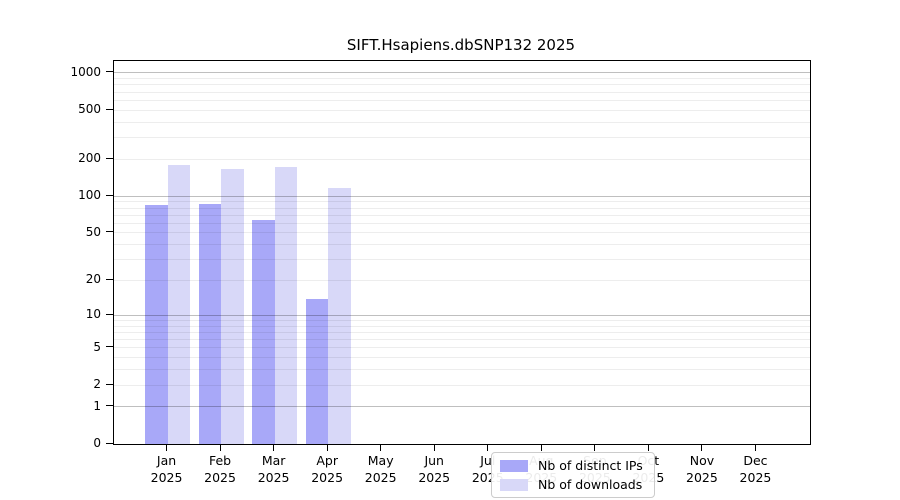 The width and height of the screenshot is (900, 500). I want to click on x-tick-label-dec: Dec 2025, so click(755, 469).